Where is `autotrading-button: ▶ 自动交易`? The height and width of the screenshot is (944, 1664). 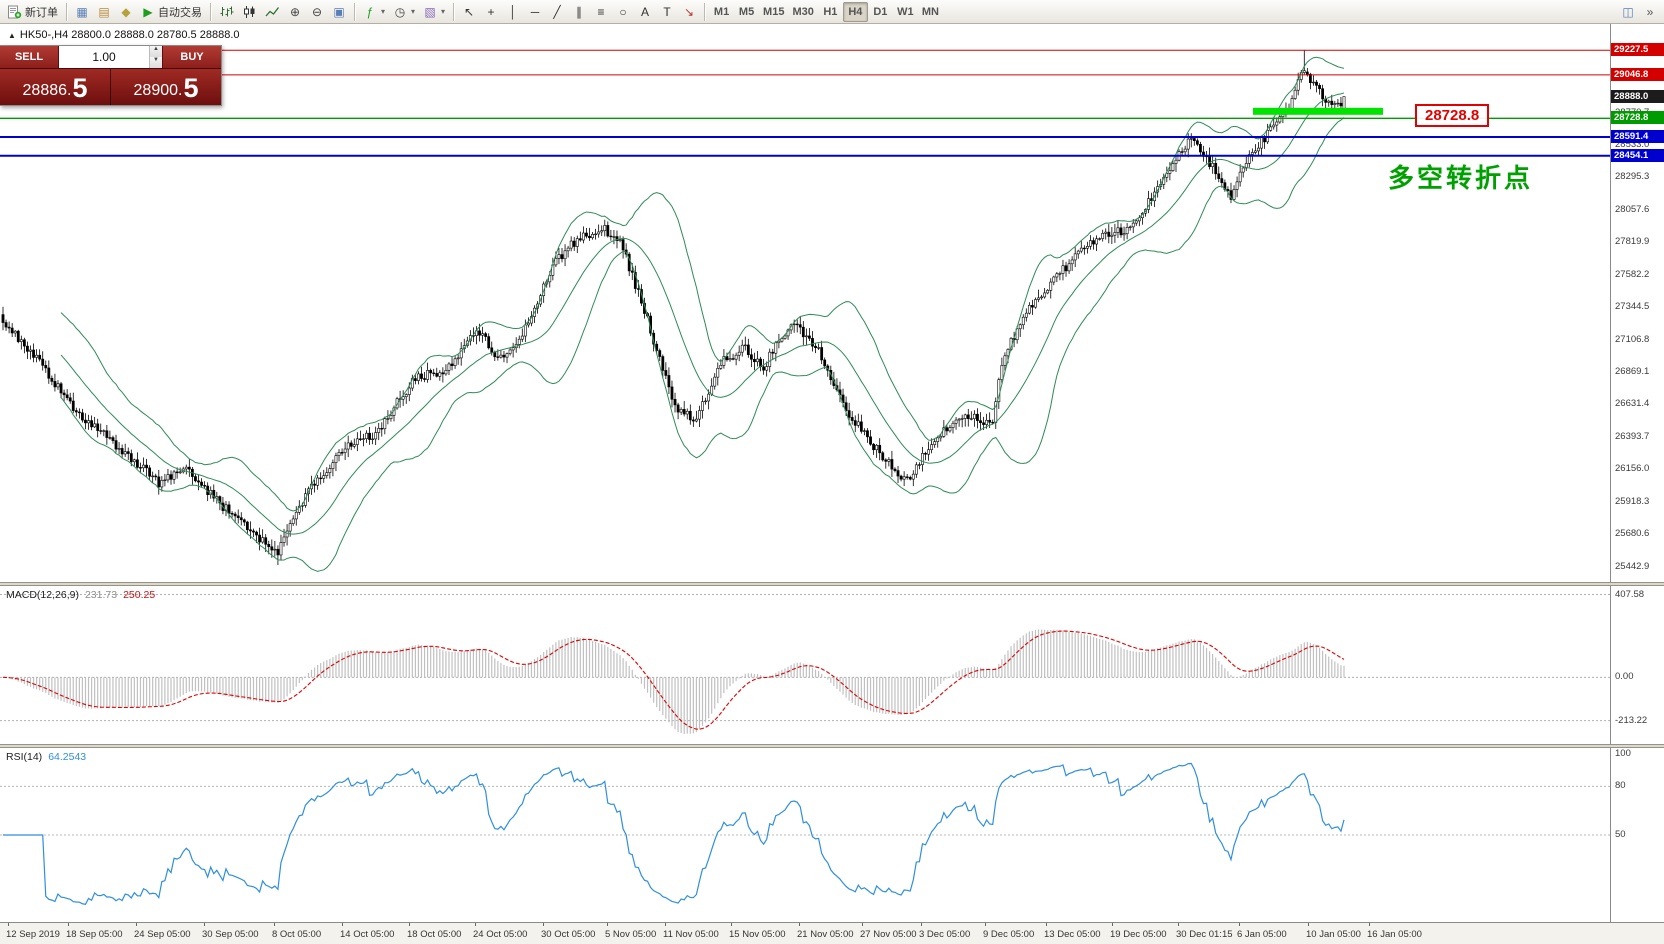
autotrading-button: ▶ 自动交易 is located at coordinates (171, 12).